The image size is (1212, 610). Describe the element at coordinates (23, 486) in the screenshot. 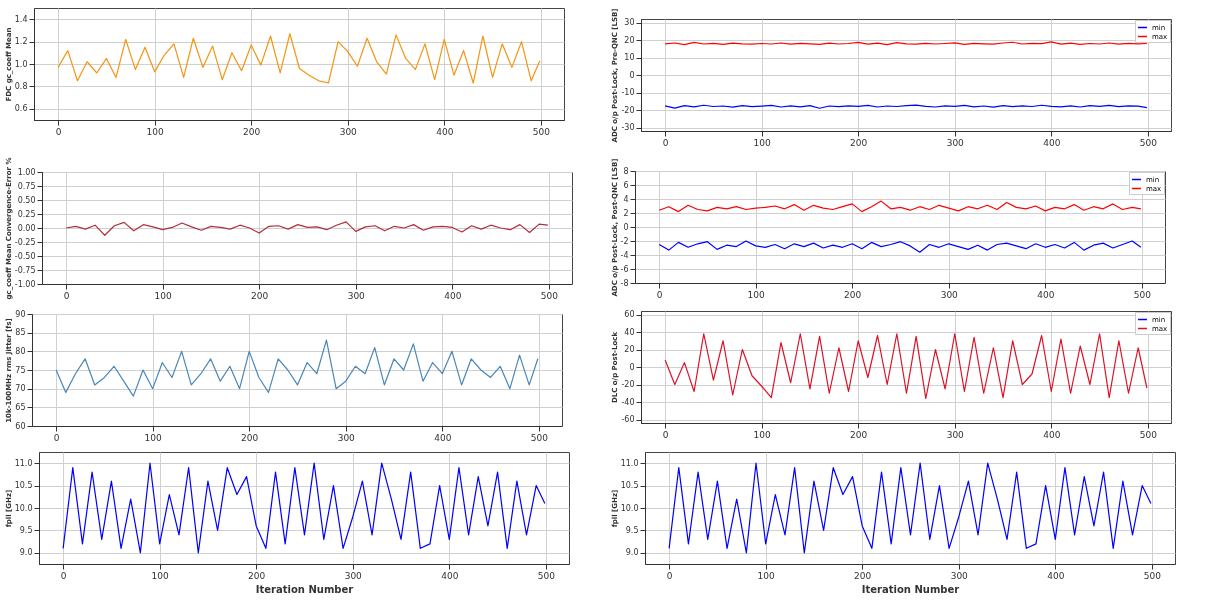

I see `y-tick-label: 10.5` at that location.